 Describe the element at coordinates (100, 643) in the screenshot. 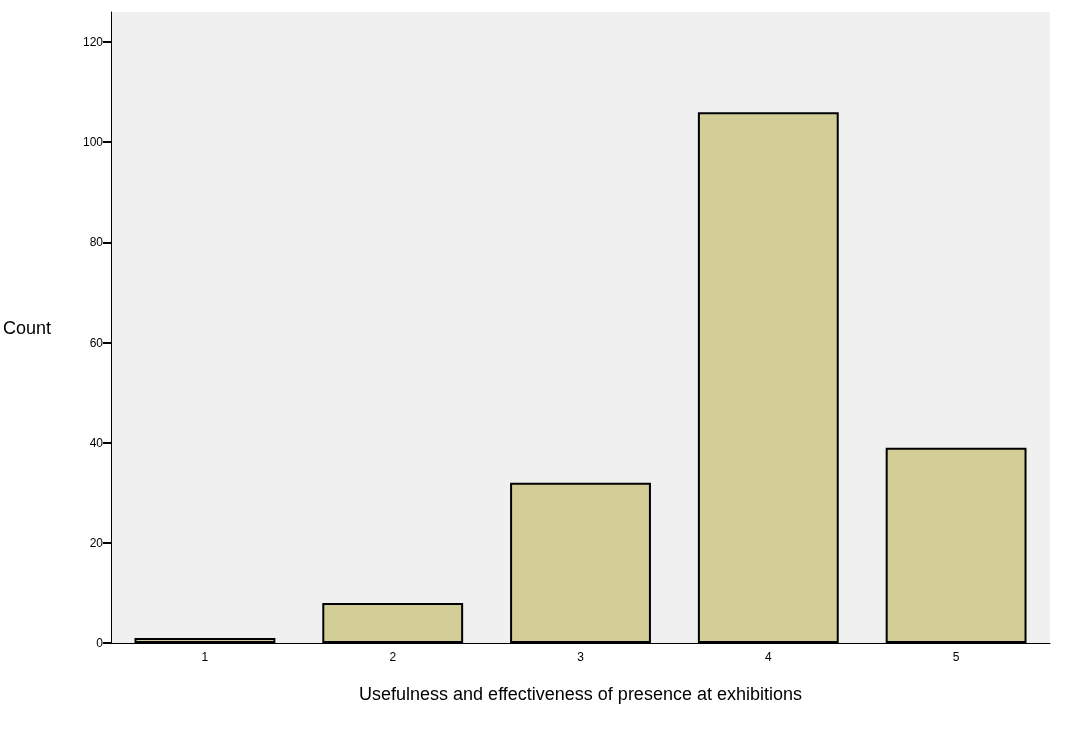

I see `y-tick-label: 0` at that location.